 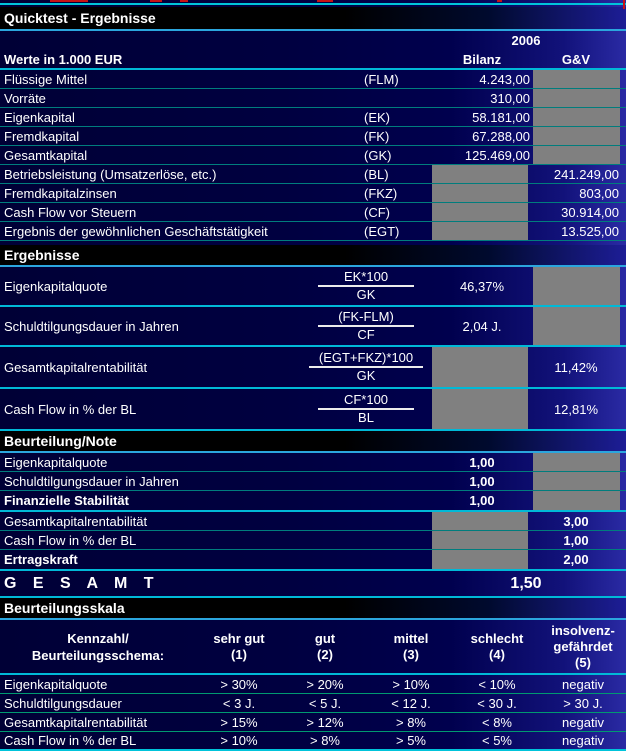 I want to click on row-code: (FKZ), so click(x=381, y=193).